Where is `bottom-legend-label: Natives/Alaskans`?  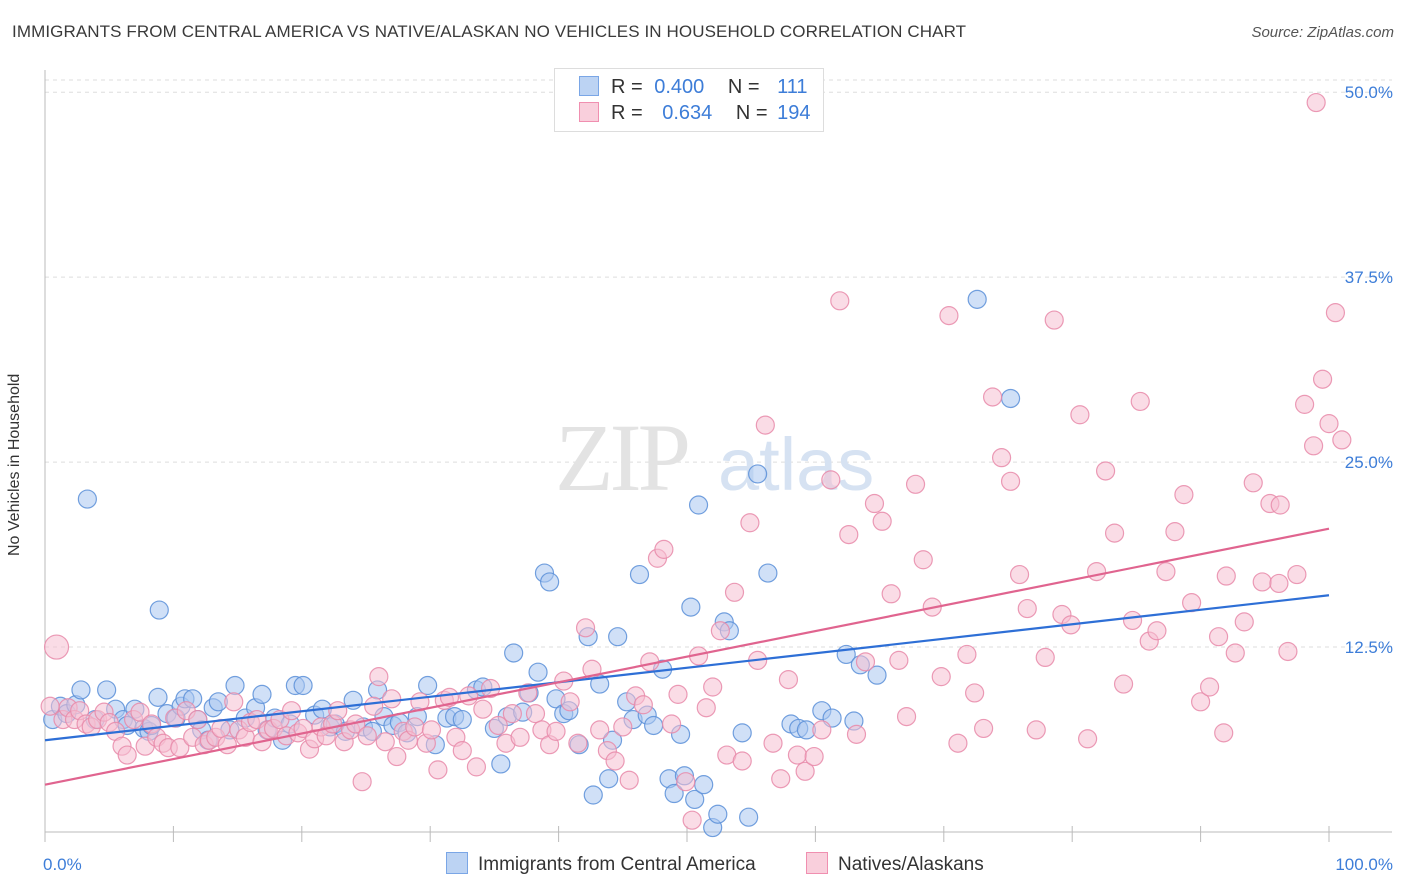 bottom-legend-label: Natives/Alaskans is located at coordinates (911, 864).